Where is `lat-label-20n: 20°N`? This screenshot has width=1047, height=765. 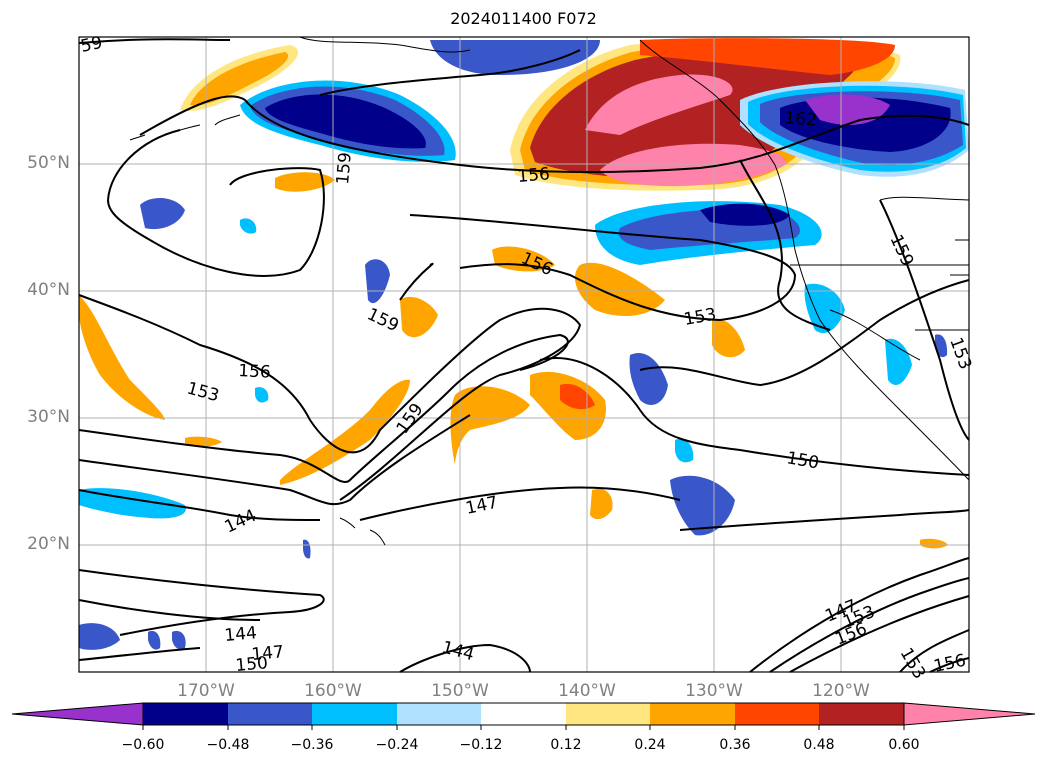 lat-label-20n: 20°N is located at coordinates (48, 544).